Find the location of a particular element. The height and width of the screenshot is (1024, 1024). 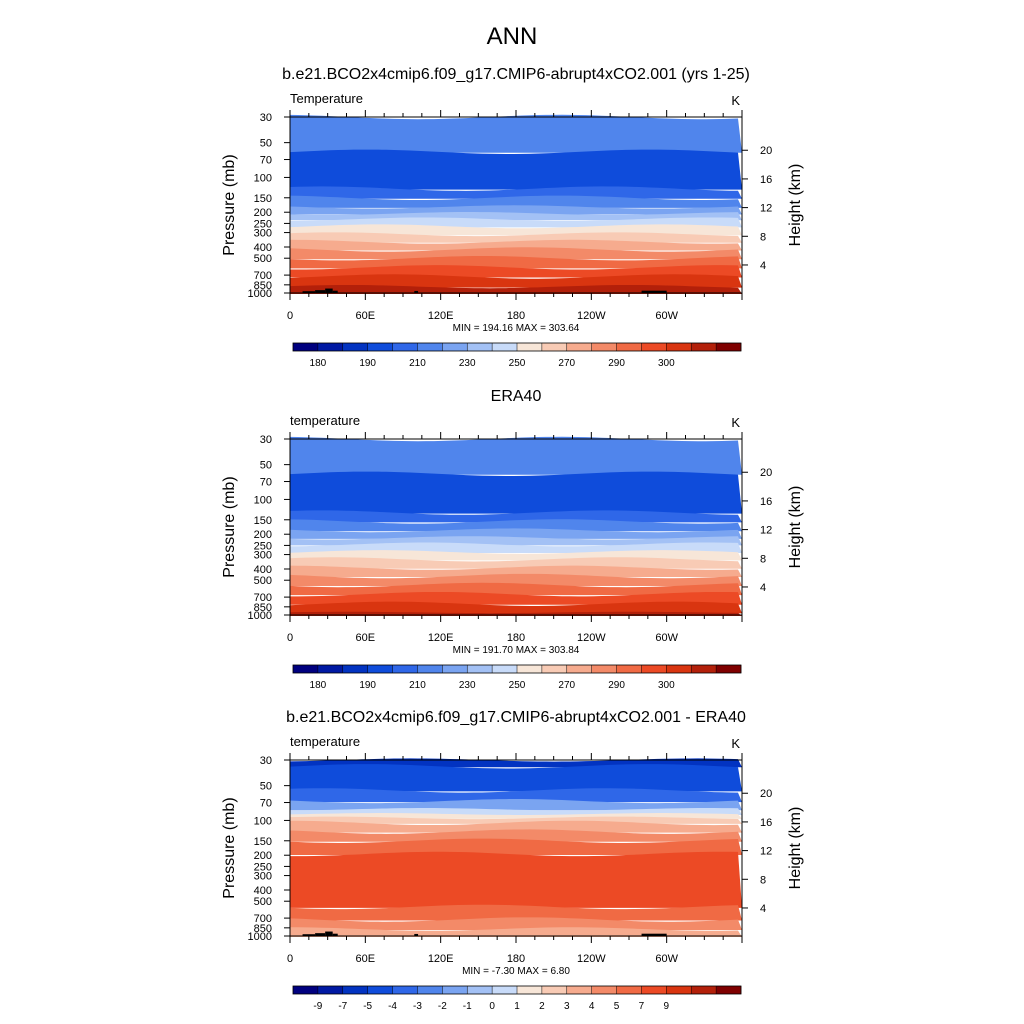

colorbar-label: 210 is located at coordinates (417, 363).